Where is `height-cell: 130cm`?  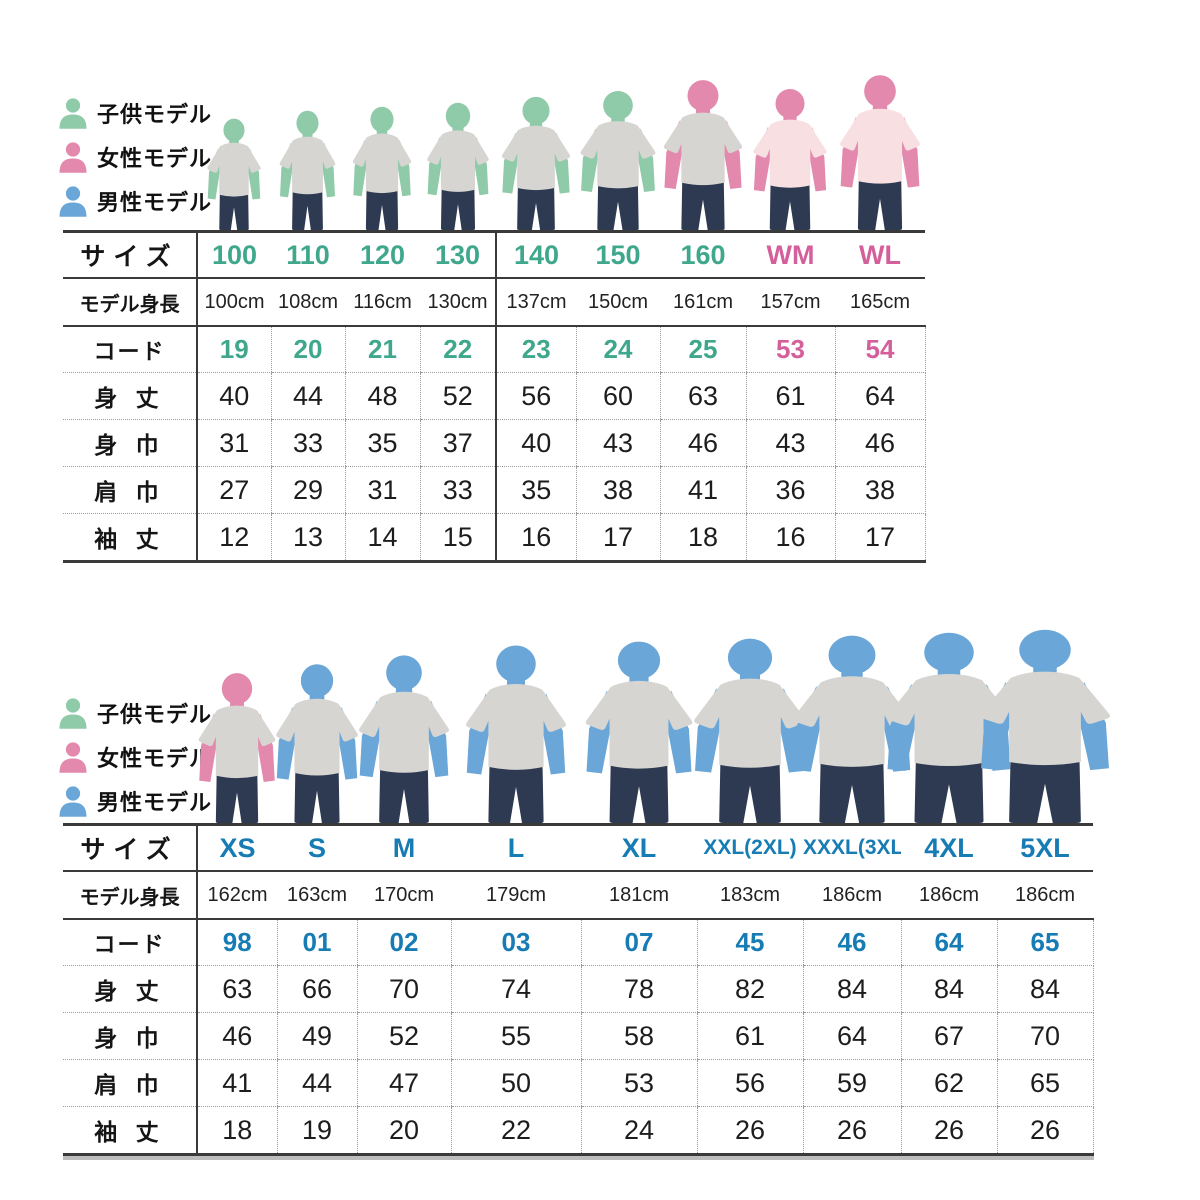 height-cell: 130cm is located at coordinates (458, 302).